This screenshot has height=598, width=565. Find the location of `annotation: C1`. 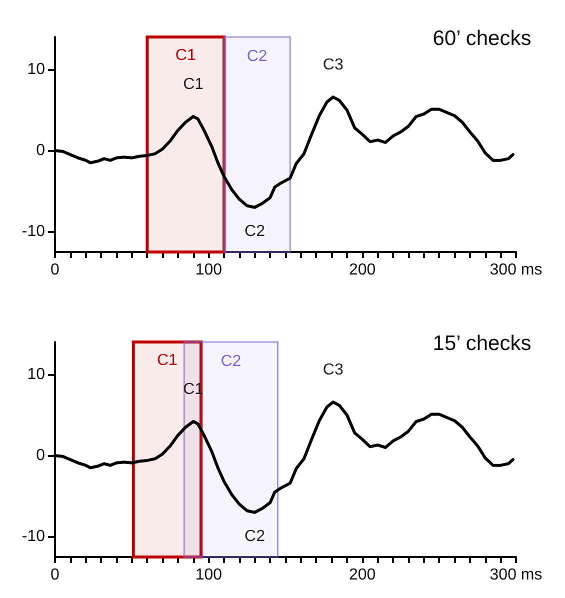

annotation: C1 is located at coordinates (193, 85).